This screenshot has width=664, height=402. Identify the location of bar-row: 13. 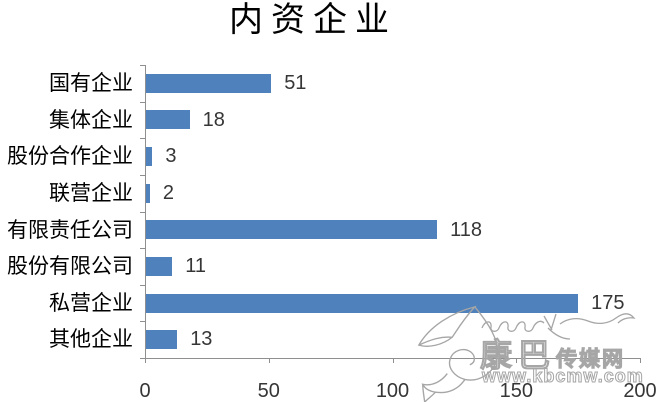
(392, 339).